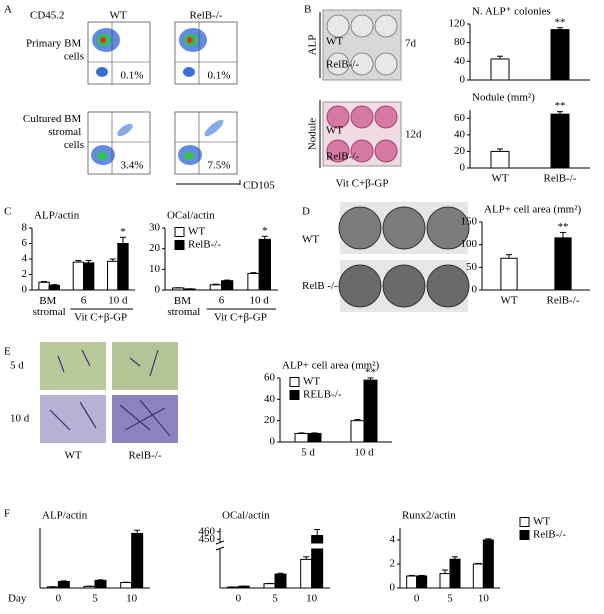  I want to click on significance: **, so click(370, 373).